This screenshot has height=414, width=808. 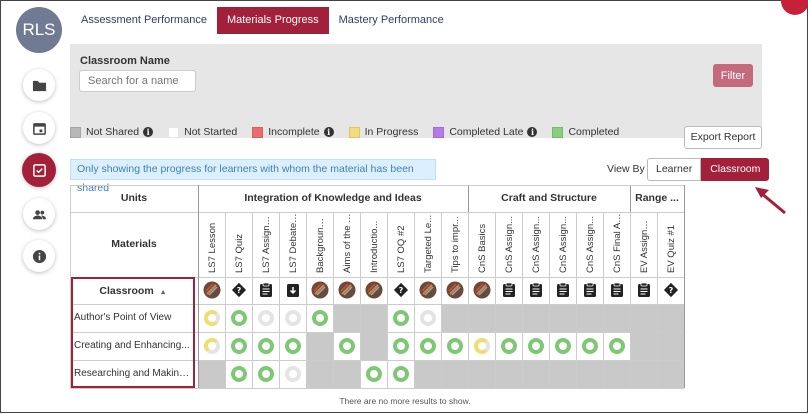 I want to click on progress-button, so click(x=39, y=170).